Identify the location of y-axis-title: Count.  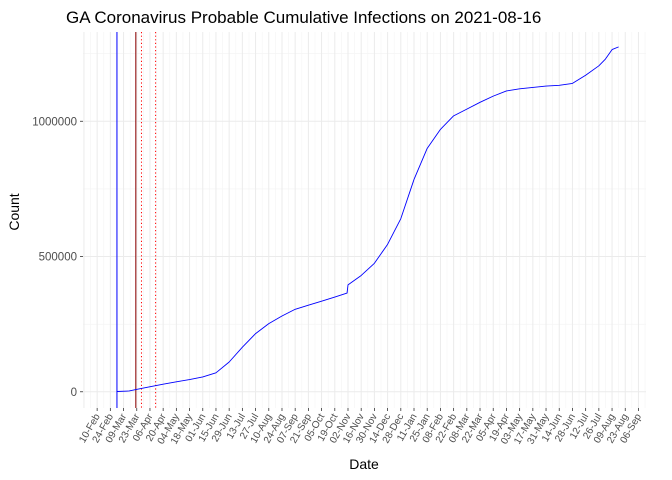
(14, 211).